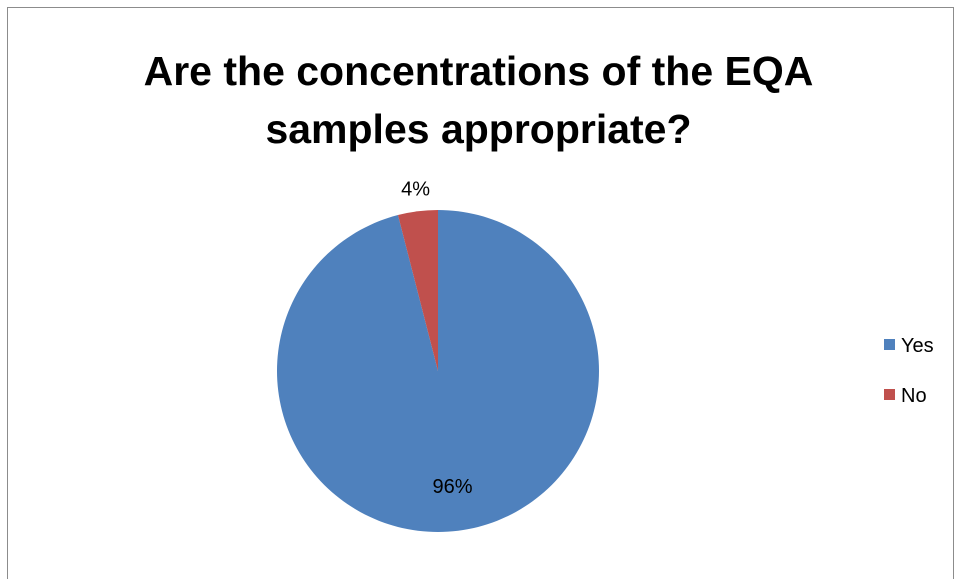 The image size is (957, 581). I want to click on legend: Yes No, so click(909, 371).